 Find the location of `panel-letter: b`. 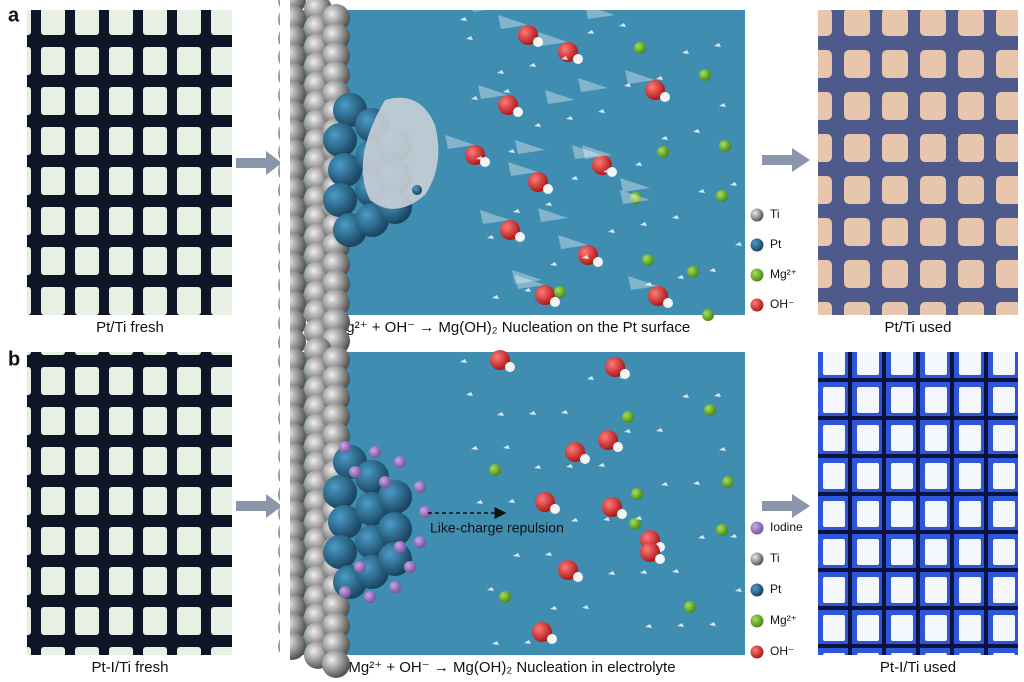

panel-letter: b is located at coordinates (14, 359).